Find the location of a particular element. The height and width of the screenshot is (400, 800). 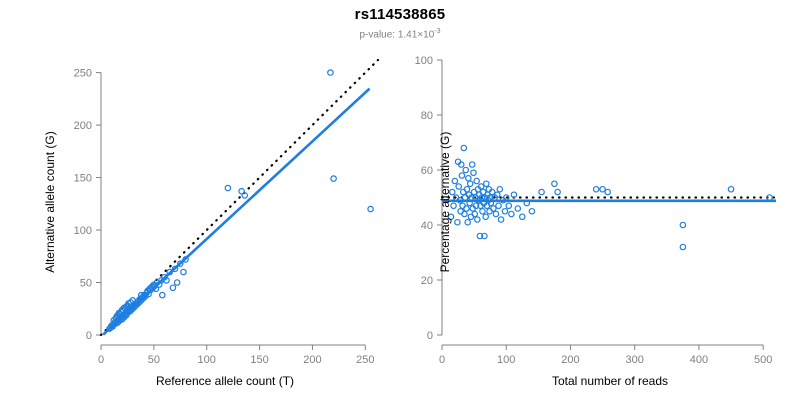

pvalue-times: ×10 is located at coordinates (426, 35).